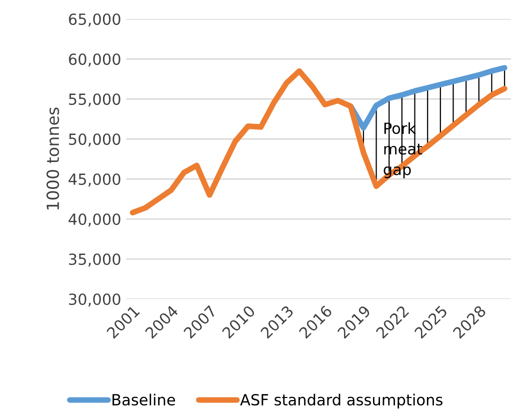 This screenshot has width=513, height=413. I want to click on y-tick-label: 50,000, so click(94, 140).